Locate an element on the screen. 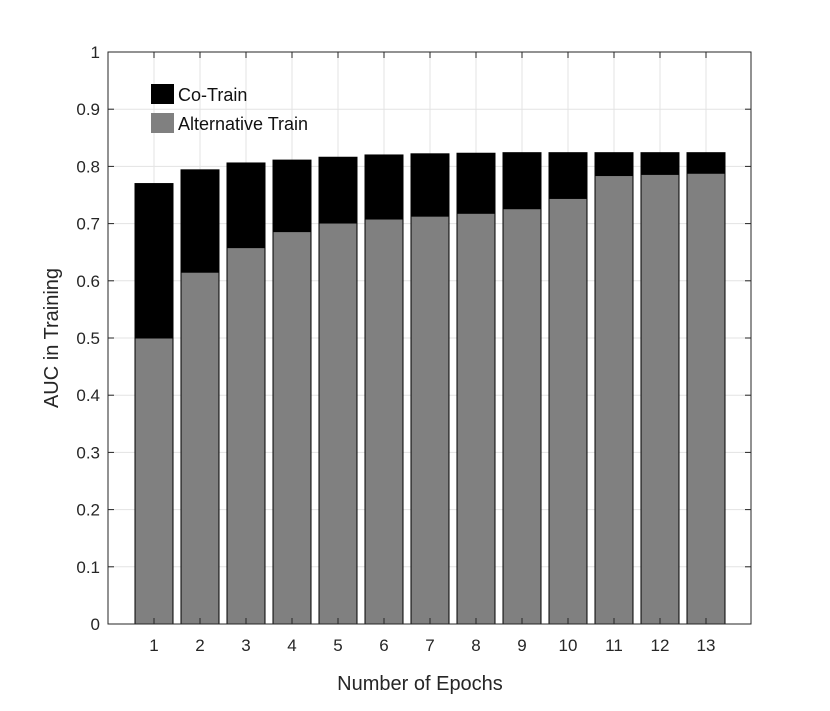  x-tick-label: 1 is located at coordinates (153, 645).